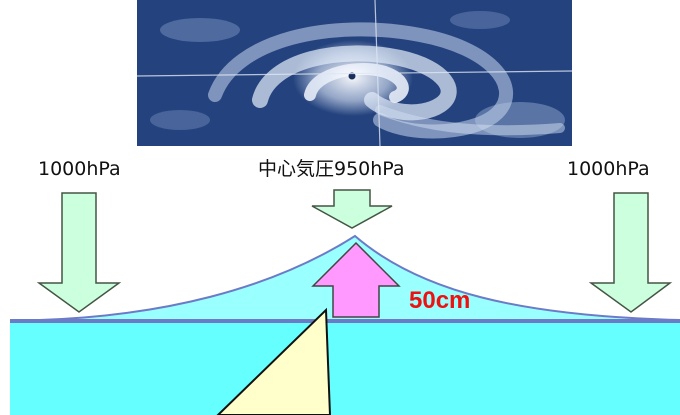 The width and height of the screenshot is (680, 415). Describe the element at coordinates (470, 120) in the screenshot. I see `cloud-band-tail` at that location.